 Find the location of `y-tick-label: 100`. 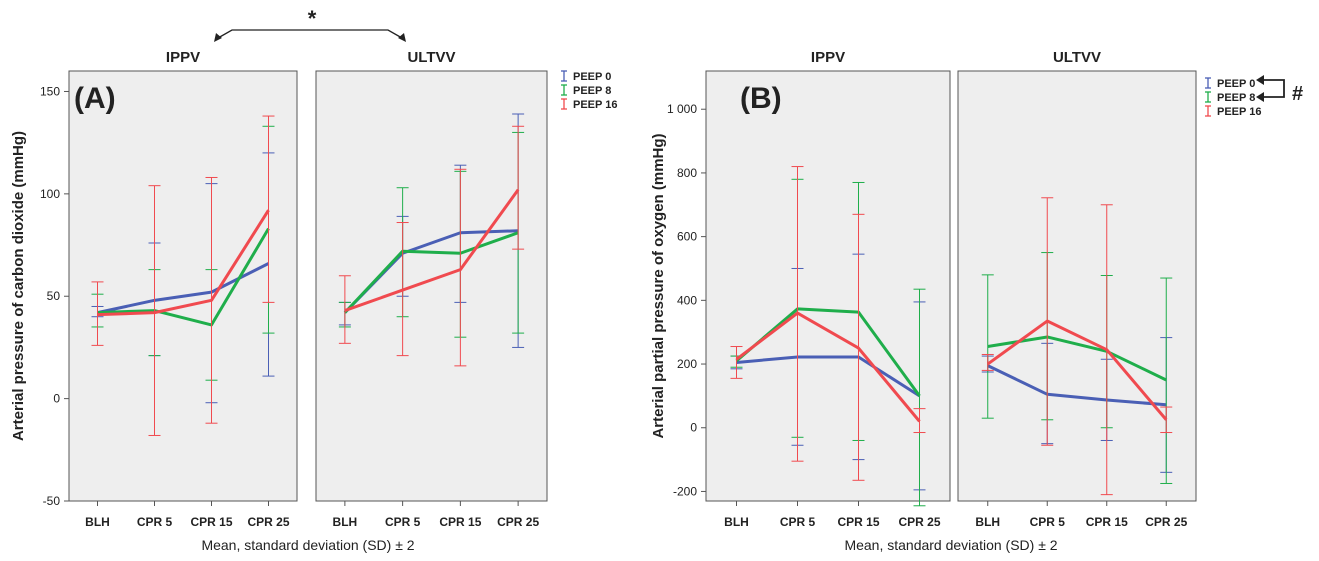

y-tick-label: 100 is located at coordinates (50, 194).